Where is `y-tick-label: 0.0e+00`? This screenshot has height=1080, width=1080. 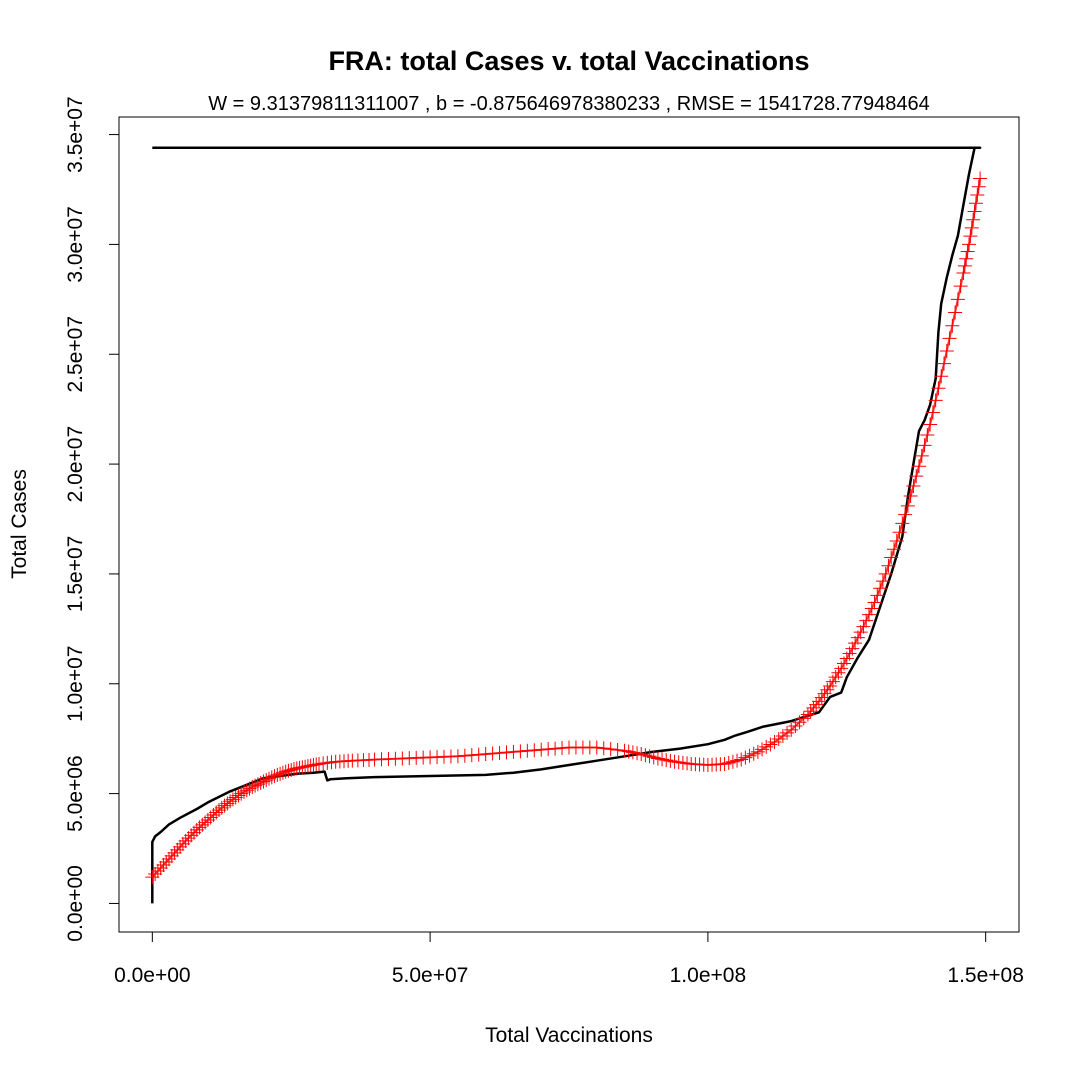 y-tick-label: 0.0e+00 is located at coordinates (75, 903).